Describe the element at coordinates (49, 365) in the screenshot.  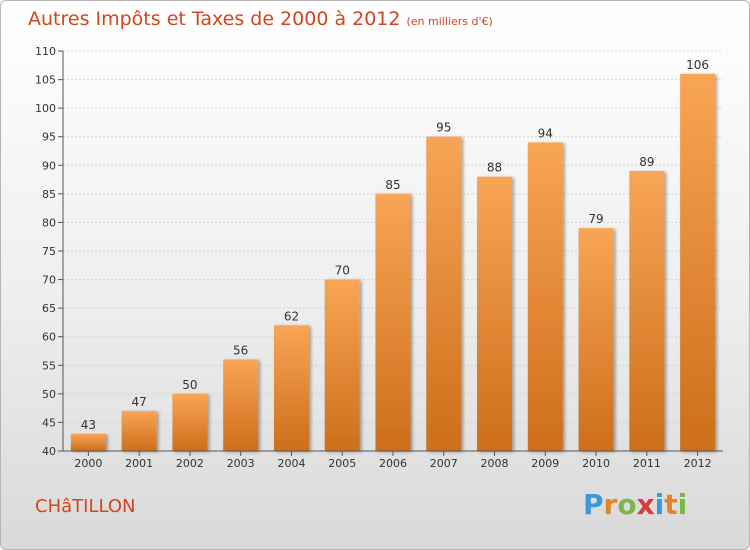
I see `y-tick-label: 55` at that location.